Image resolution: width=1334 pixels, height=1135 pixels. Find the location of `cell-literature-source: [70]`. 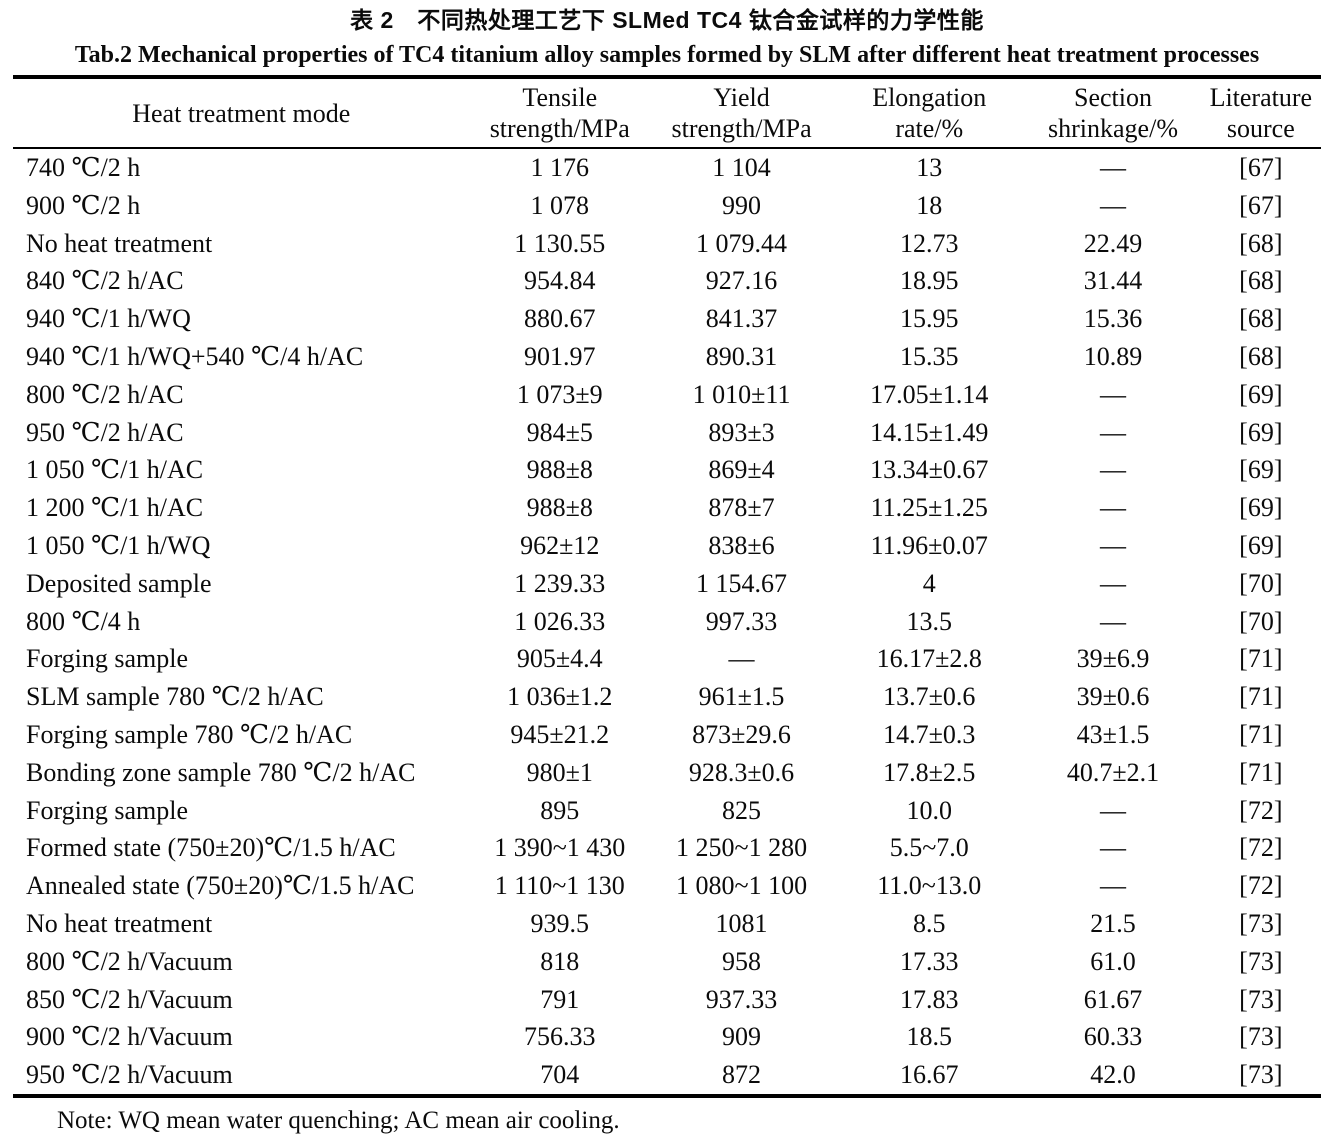

cell-literature-source: [70] is located at coordinates (1261, 621).